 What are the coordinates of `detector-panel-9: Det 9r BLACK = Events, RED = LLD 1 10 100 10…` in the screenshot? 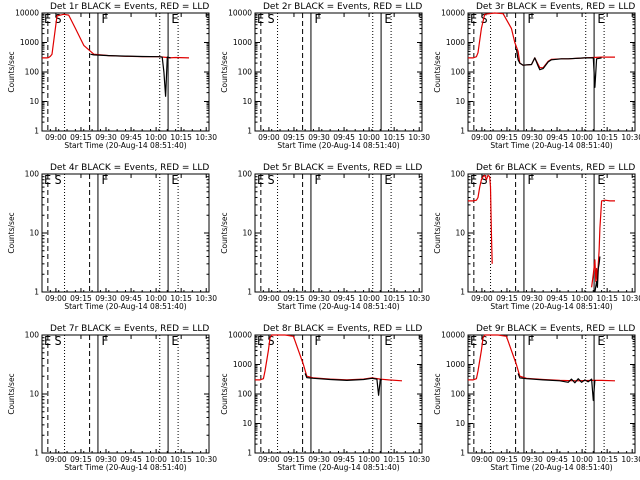 It's located at (536, 398).